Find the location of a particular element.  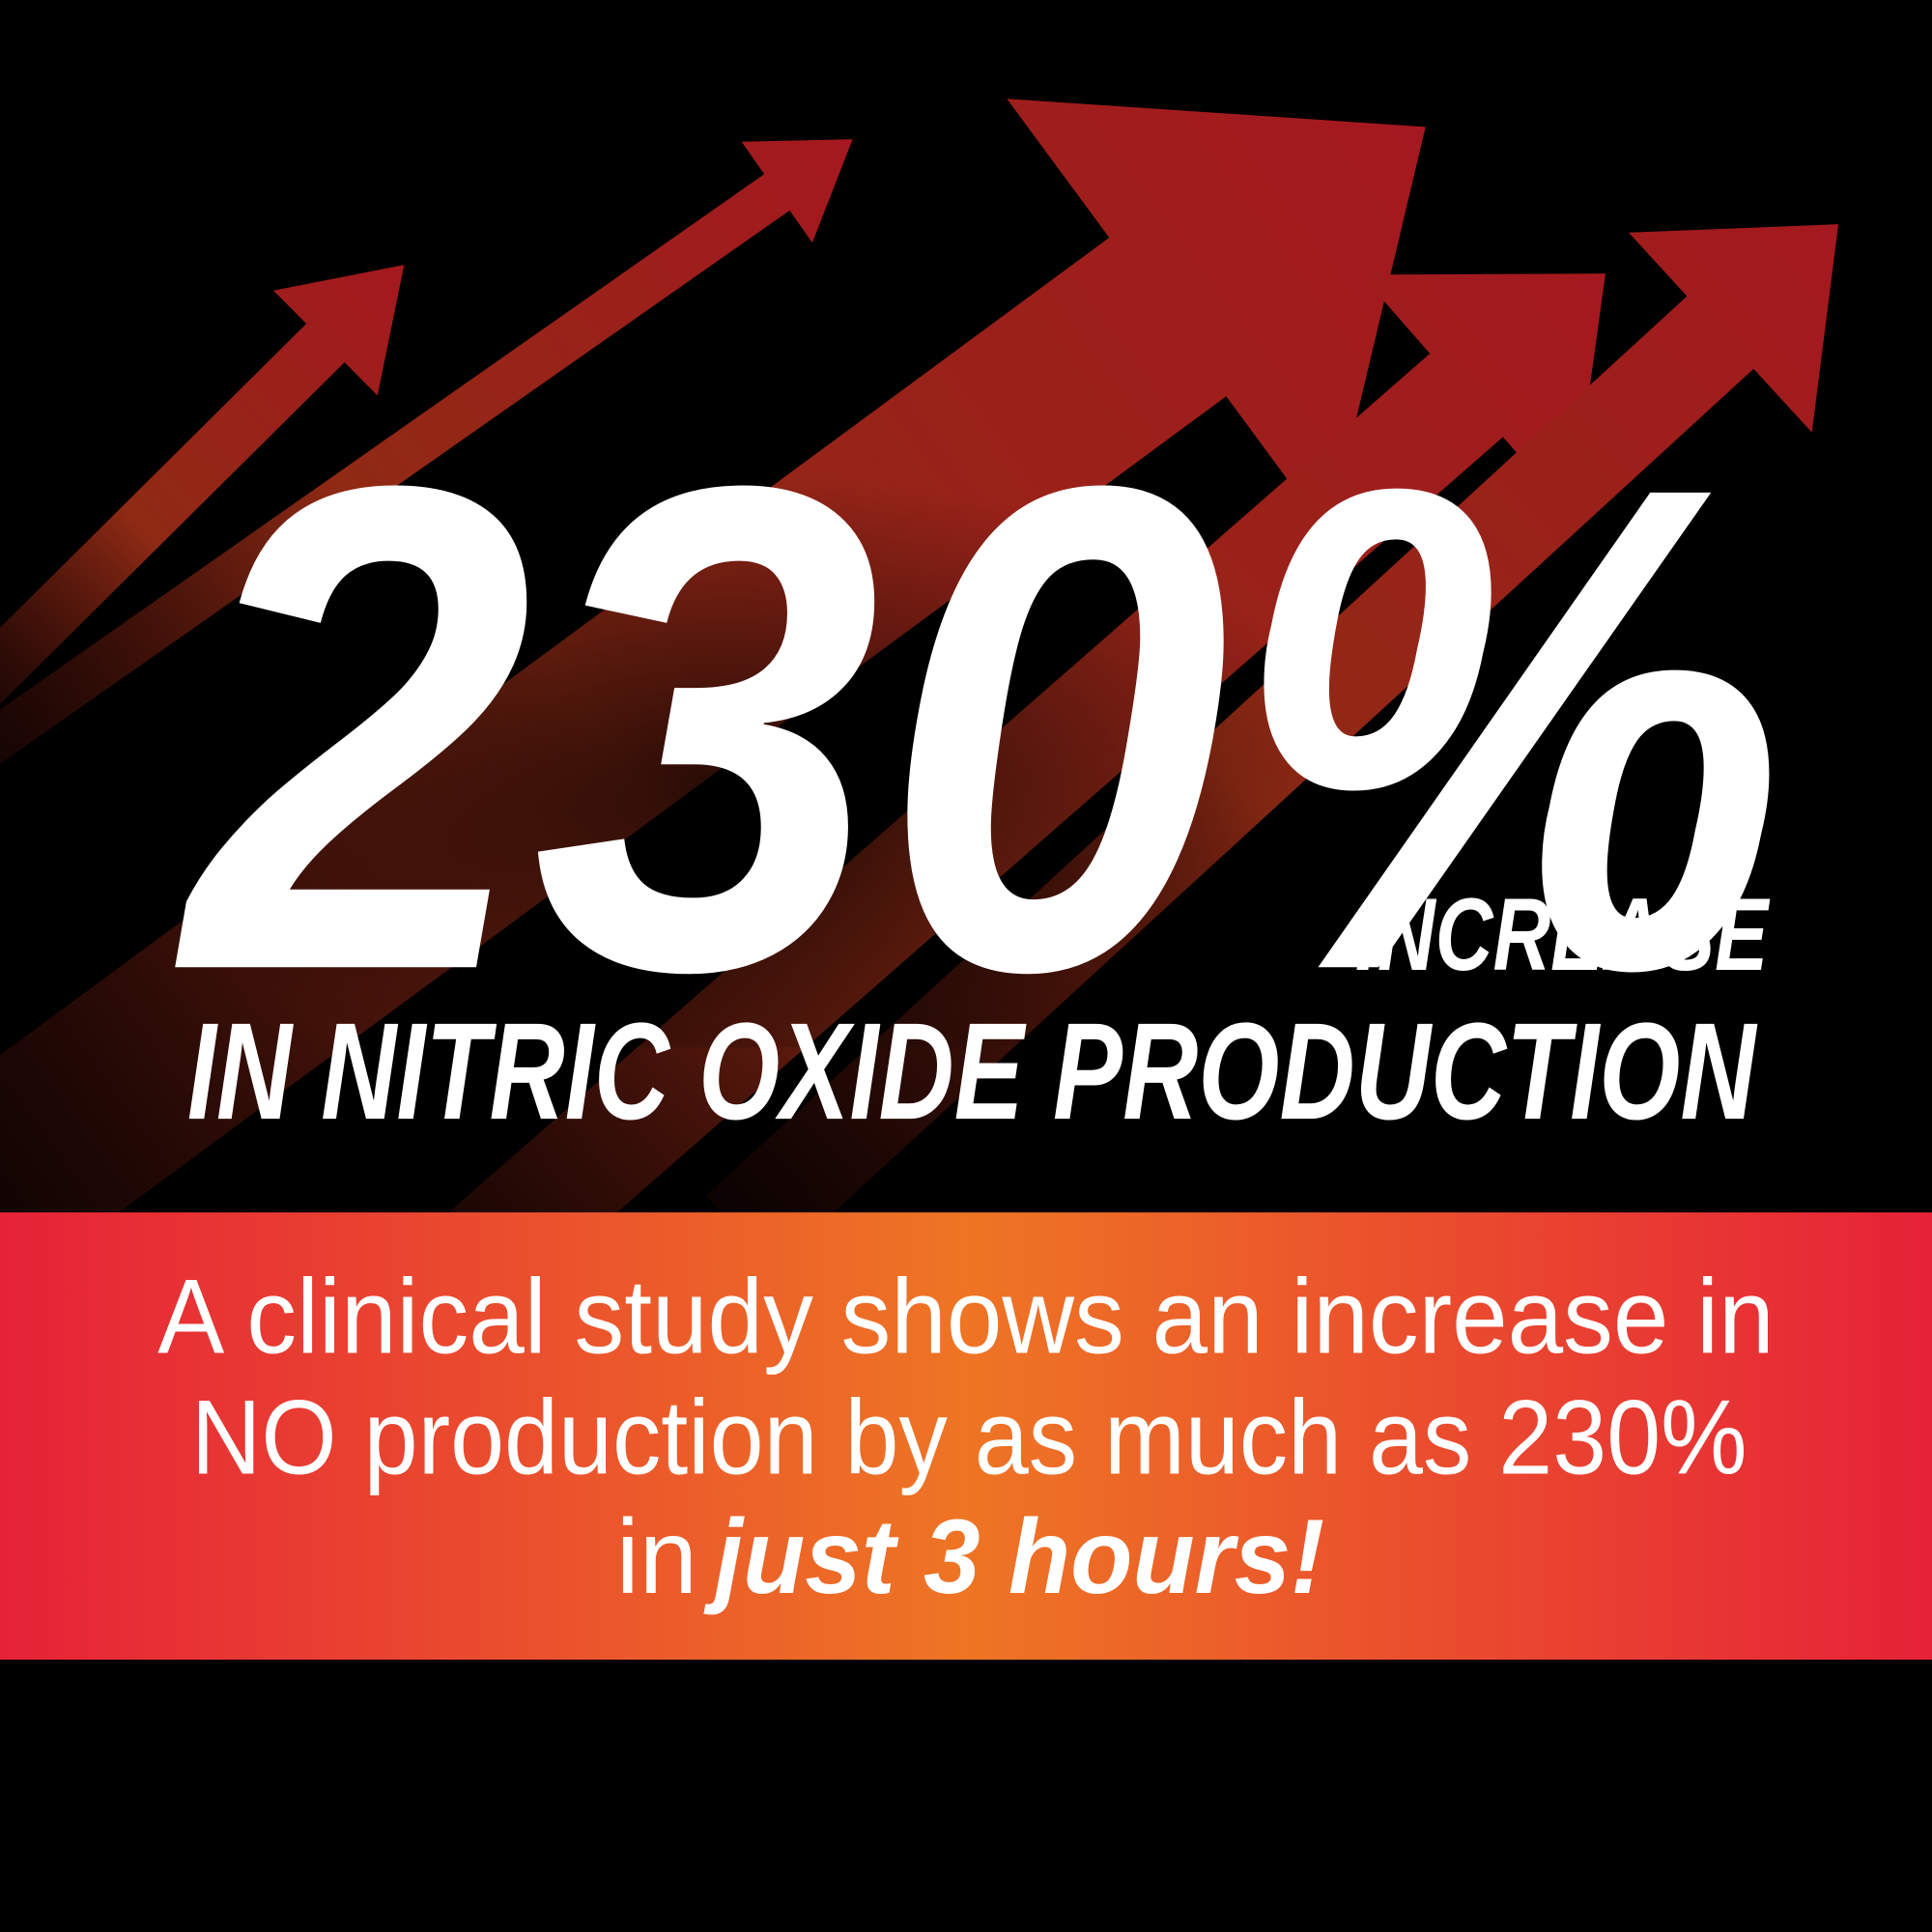

arrow is located at coordinates (202, 512).